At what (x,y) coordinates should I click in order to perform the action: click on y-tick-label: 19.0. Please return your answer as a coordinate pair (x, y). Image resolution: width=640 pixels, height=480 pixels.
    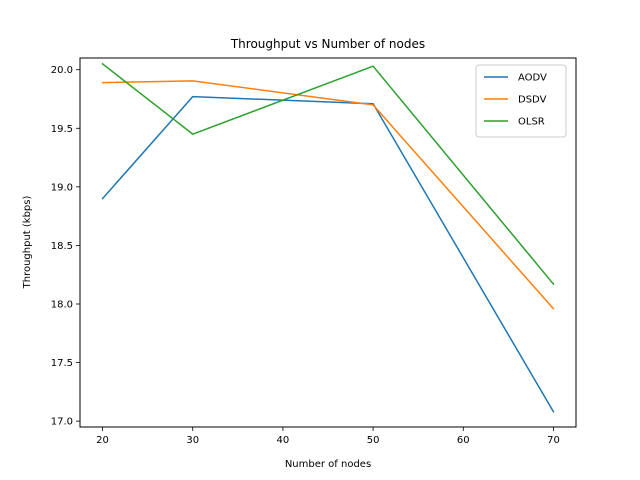
    Looking at the image, I should click on (62, 187).